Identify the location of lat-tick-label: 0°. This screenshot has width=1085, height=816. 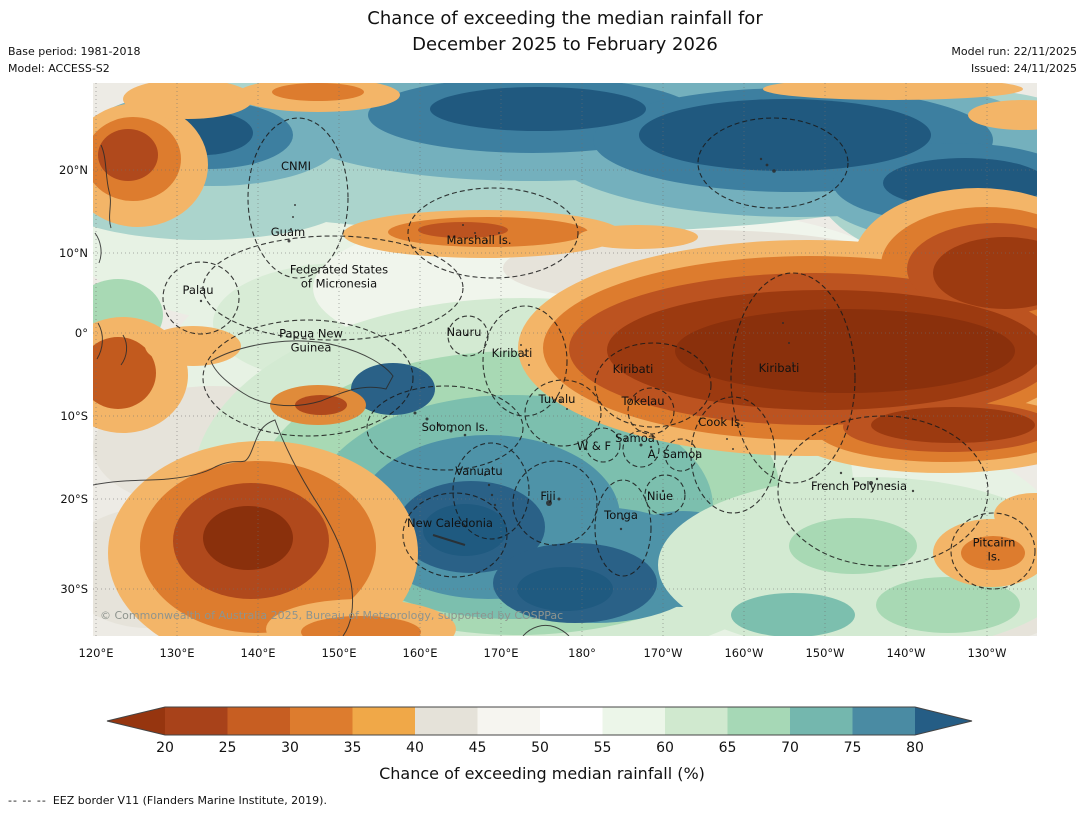
(81, 333).